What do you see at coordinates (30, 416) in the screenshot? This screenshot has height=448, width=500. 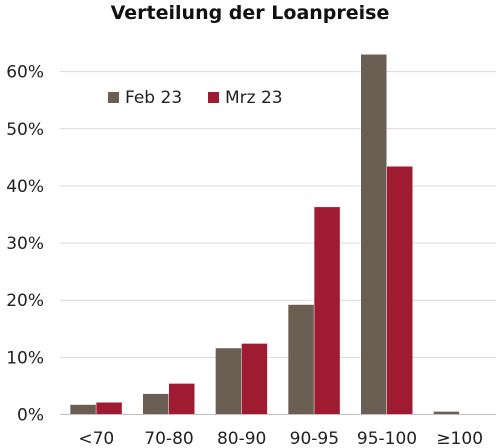 I see `y-tick-label: 0%` at bounding box center [30, 416].